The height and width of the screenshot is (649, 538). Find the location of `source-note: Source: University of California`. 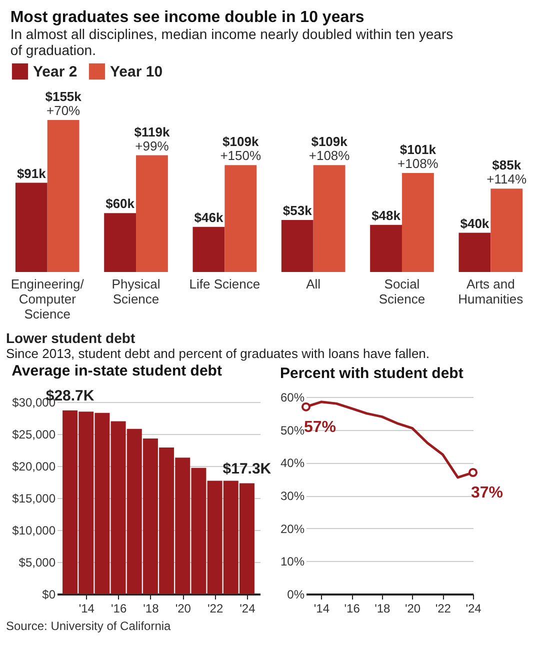

source-note: Source: University of California is located at coordinates (89, 626).